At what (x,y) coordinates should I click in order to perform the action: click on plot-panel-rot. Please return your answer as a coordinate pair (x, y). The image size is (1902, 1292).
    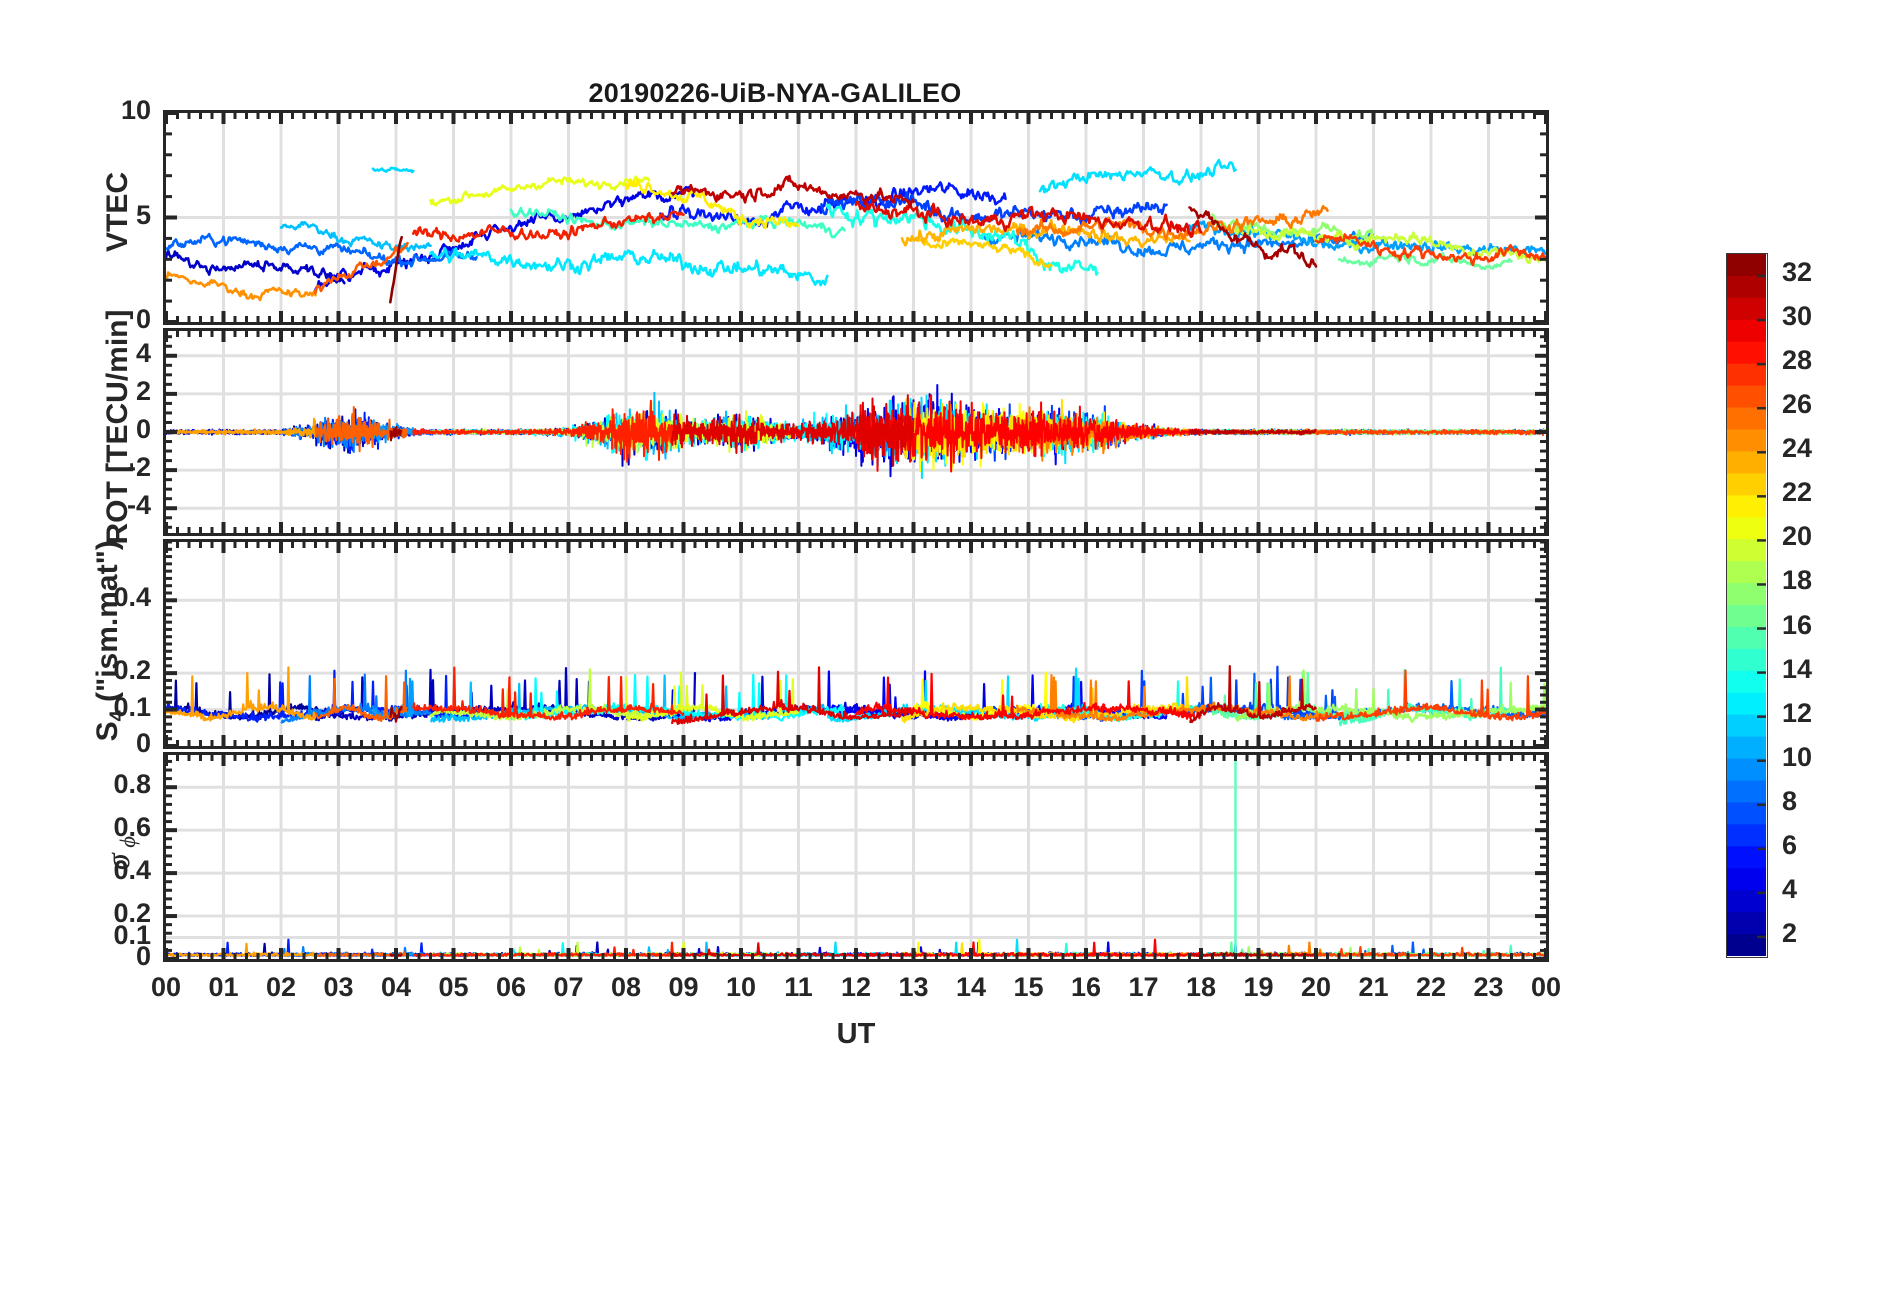
    Looking at the image, I should click on (856, 432).